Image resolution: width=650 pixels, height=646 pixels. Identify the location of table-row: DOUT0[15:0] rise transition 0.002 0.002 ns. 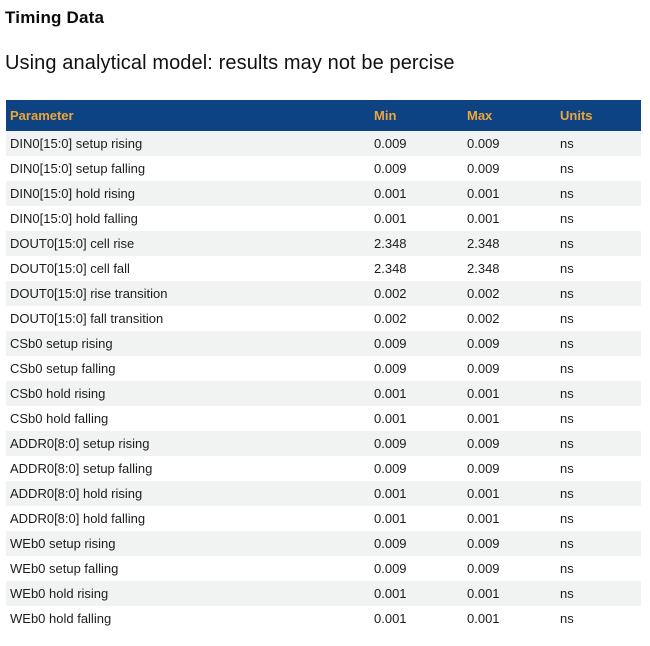
(323, 293).